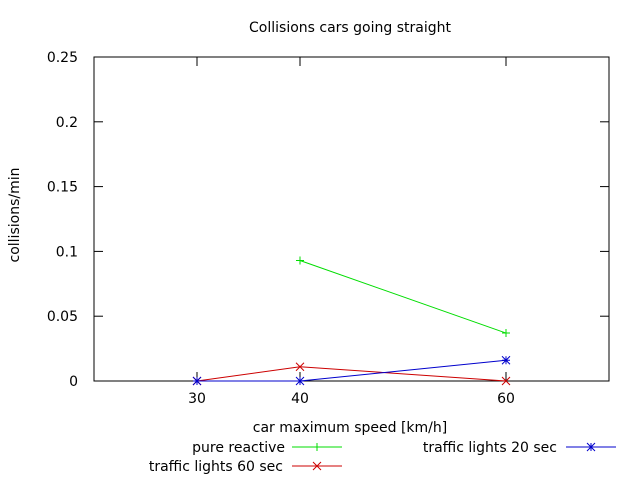  I want to click on chart-title: Collisions cars going straight, so click(350, 28).